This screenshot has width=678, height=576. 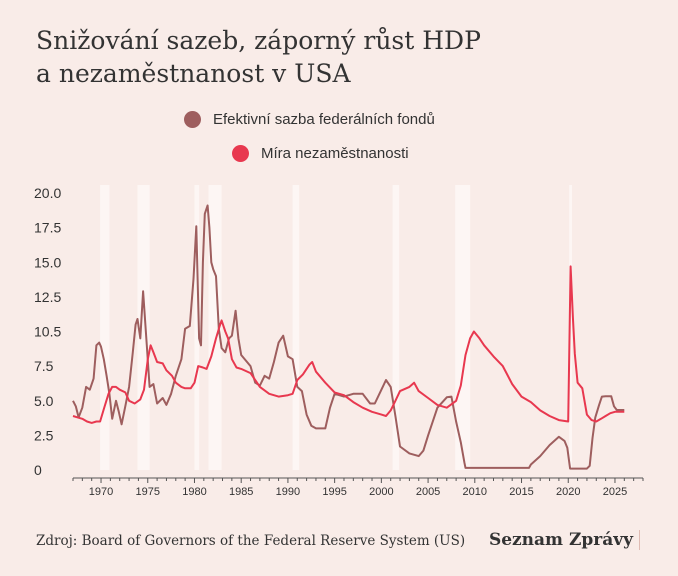 I want to click on x-tick-label-2025: 2025, so click(x=615, y=492).